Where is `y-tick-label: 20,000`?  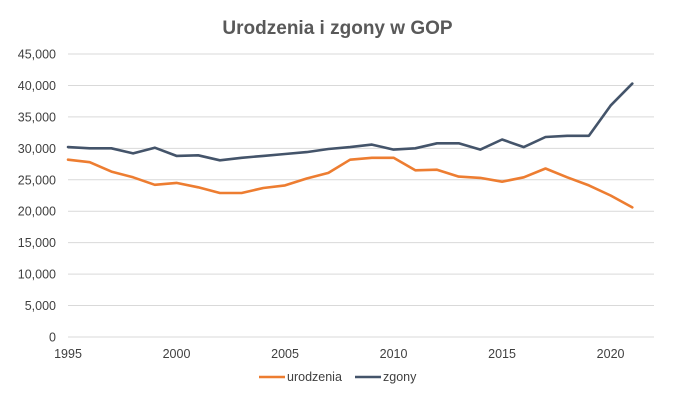
y-tick-label: 20,000 is located at coordinates (37, 212).